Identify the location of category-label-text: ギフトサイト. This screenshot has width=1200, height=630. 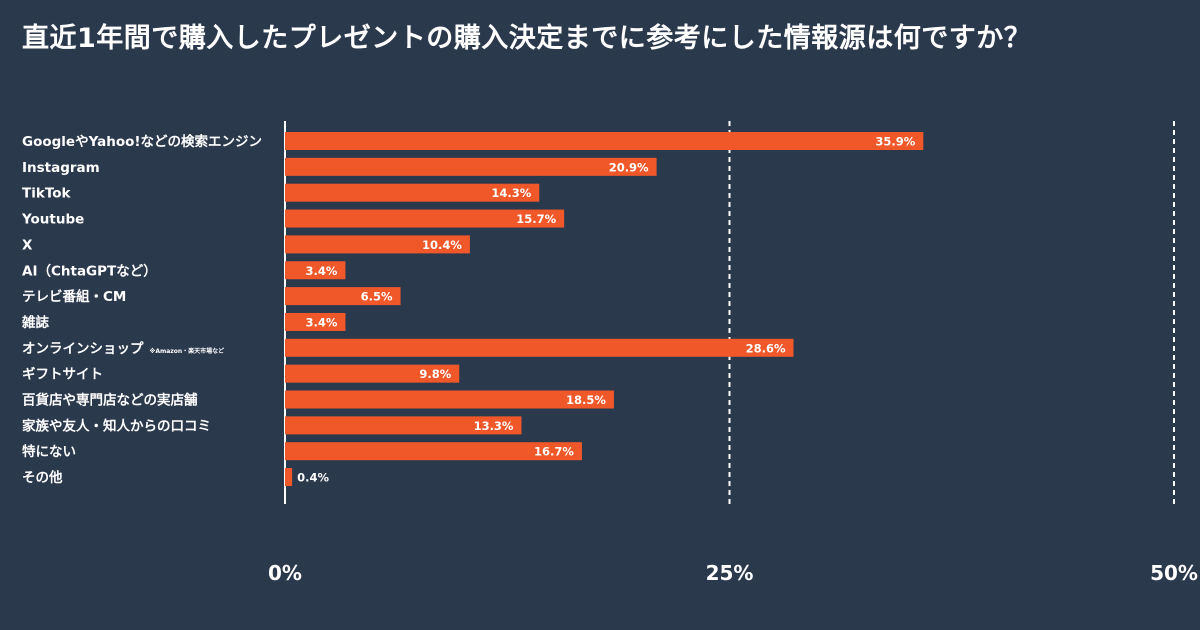
(62, 375).